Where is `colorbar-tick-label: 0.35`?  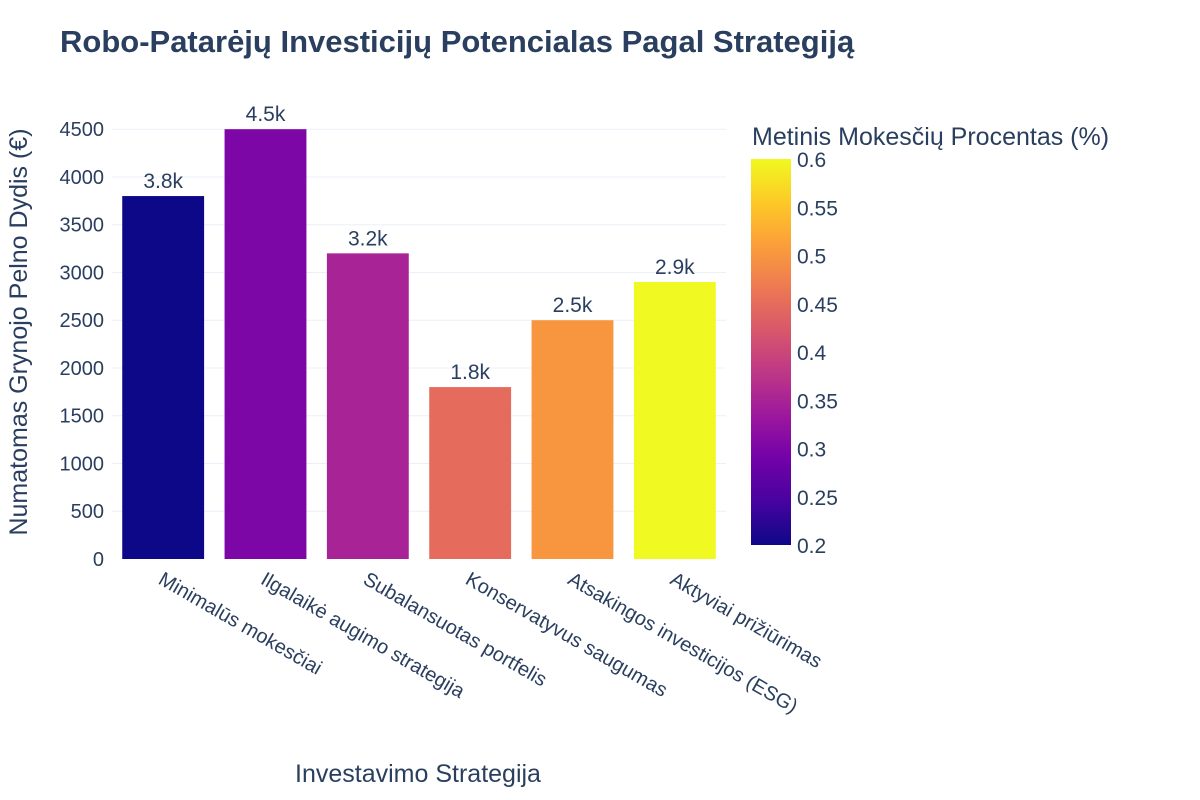
colorbar-tick-label: 0.35 is located at coordinates (817, 401).